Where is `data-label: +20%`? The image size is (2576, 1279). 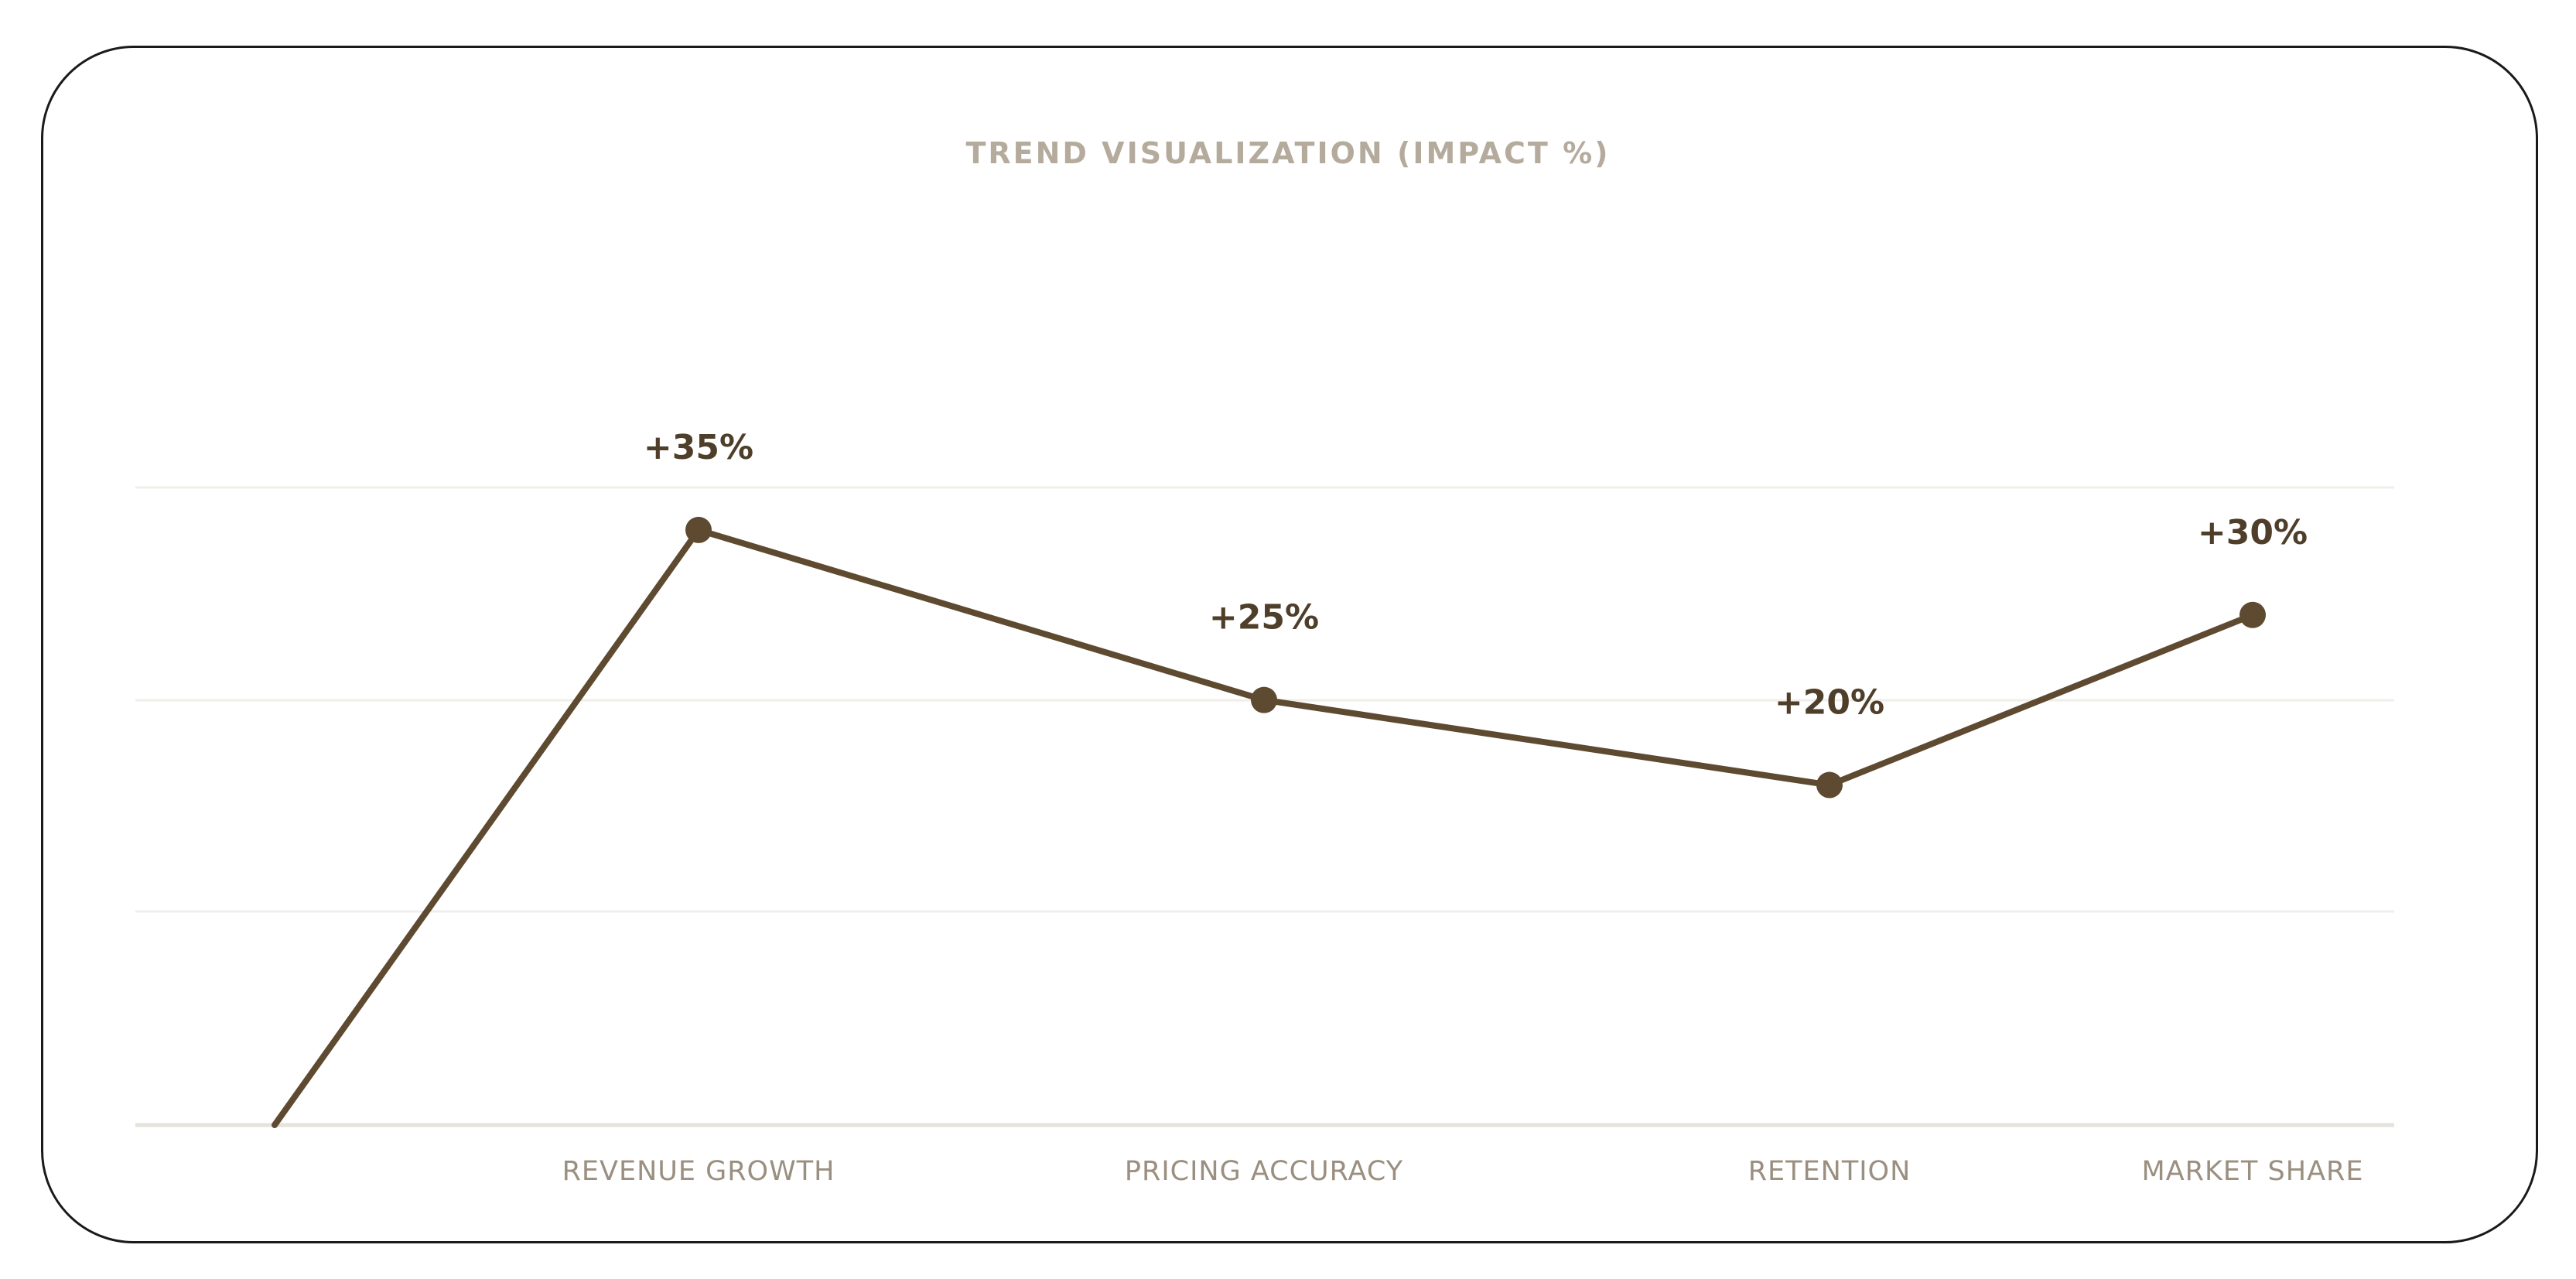
data-label: +20% is located at coordinates (1829, 703).